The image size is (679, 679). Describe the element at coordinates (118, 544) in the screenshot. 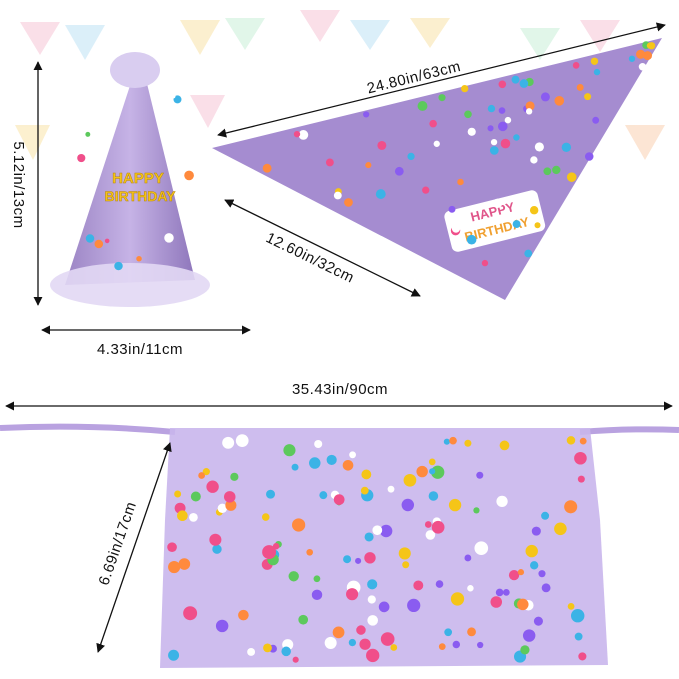

I see `dimension-label: 6.69in/17cm` at that location.